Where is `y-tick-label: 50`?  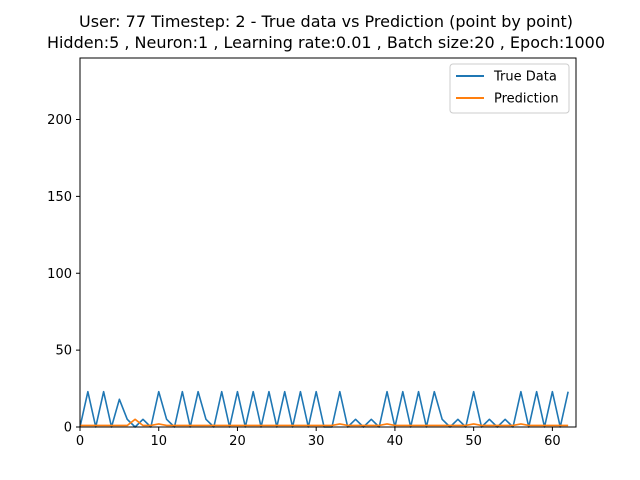 y-tick-label: 50 is located at coordinates (63, 351).